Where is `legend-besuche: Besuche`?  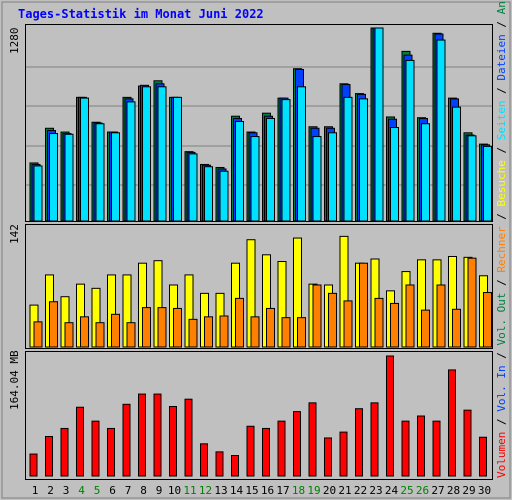 legend-besuche: Besuche is located at coordinates (501, 183).